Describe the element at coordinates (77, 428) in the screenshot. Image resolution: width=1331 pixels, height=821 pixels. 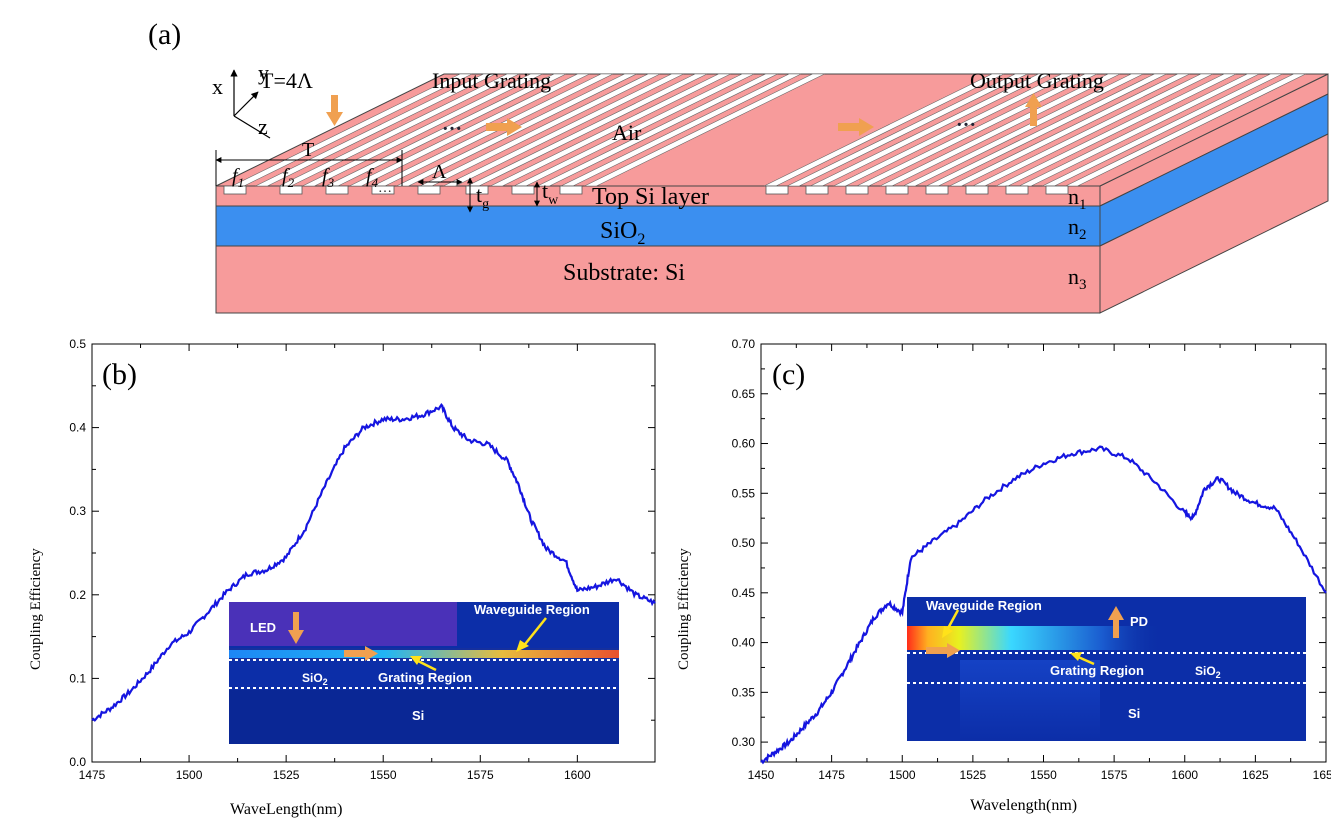
I see `y-tick-label: 0.4` at that location.